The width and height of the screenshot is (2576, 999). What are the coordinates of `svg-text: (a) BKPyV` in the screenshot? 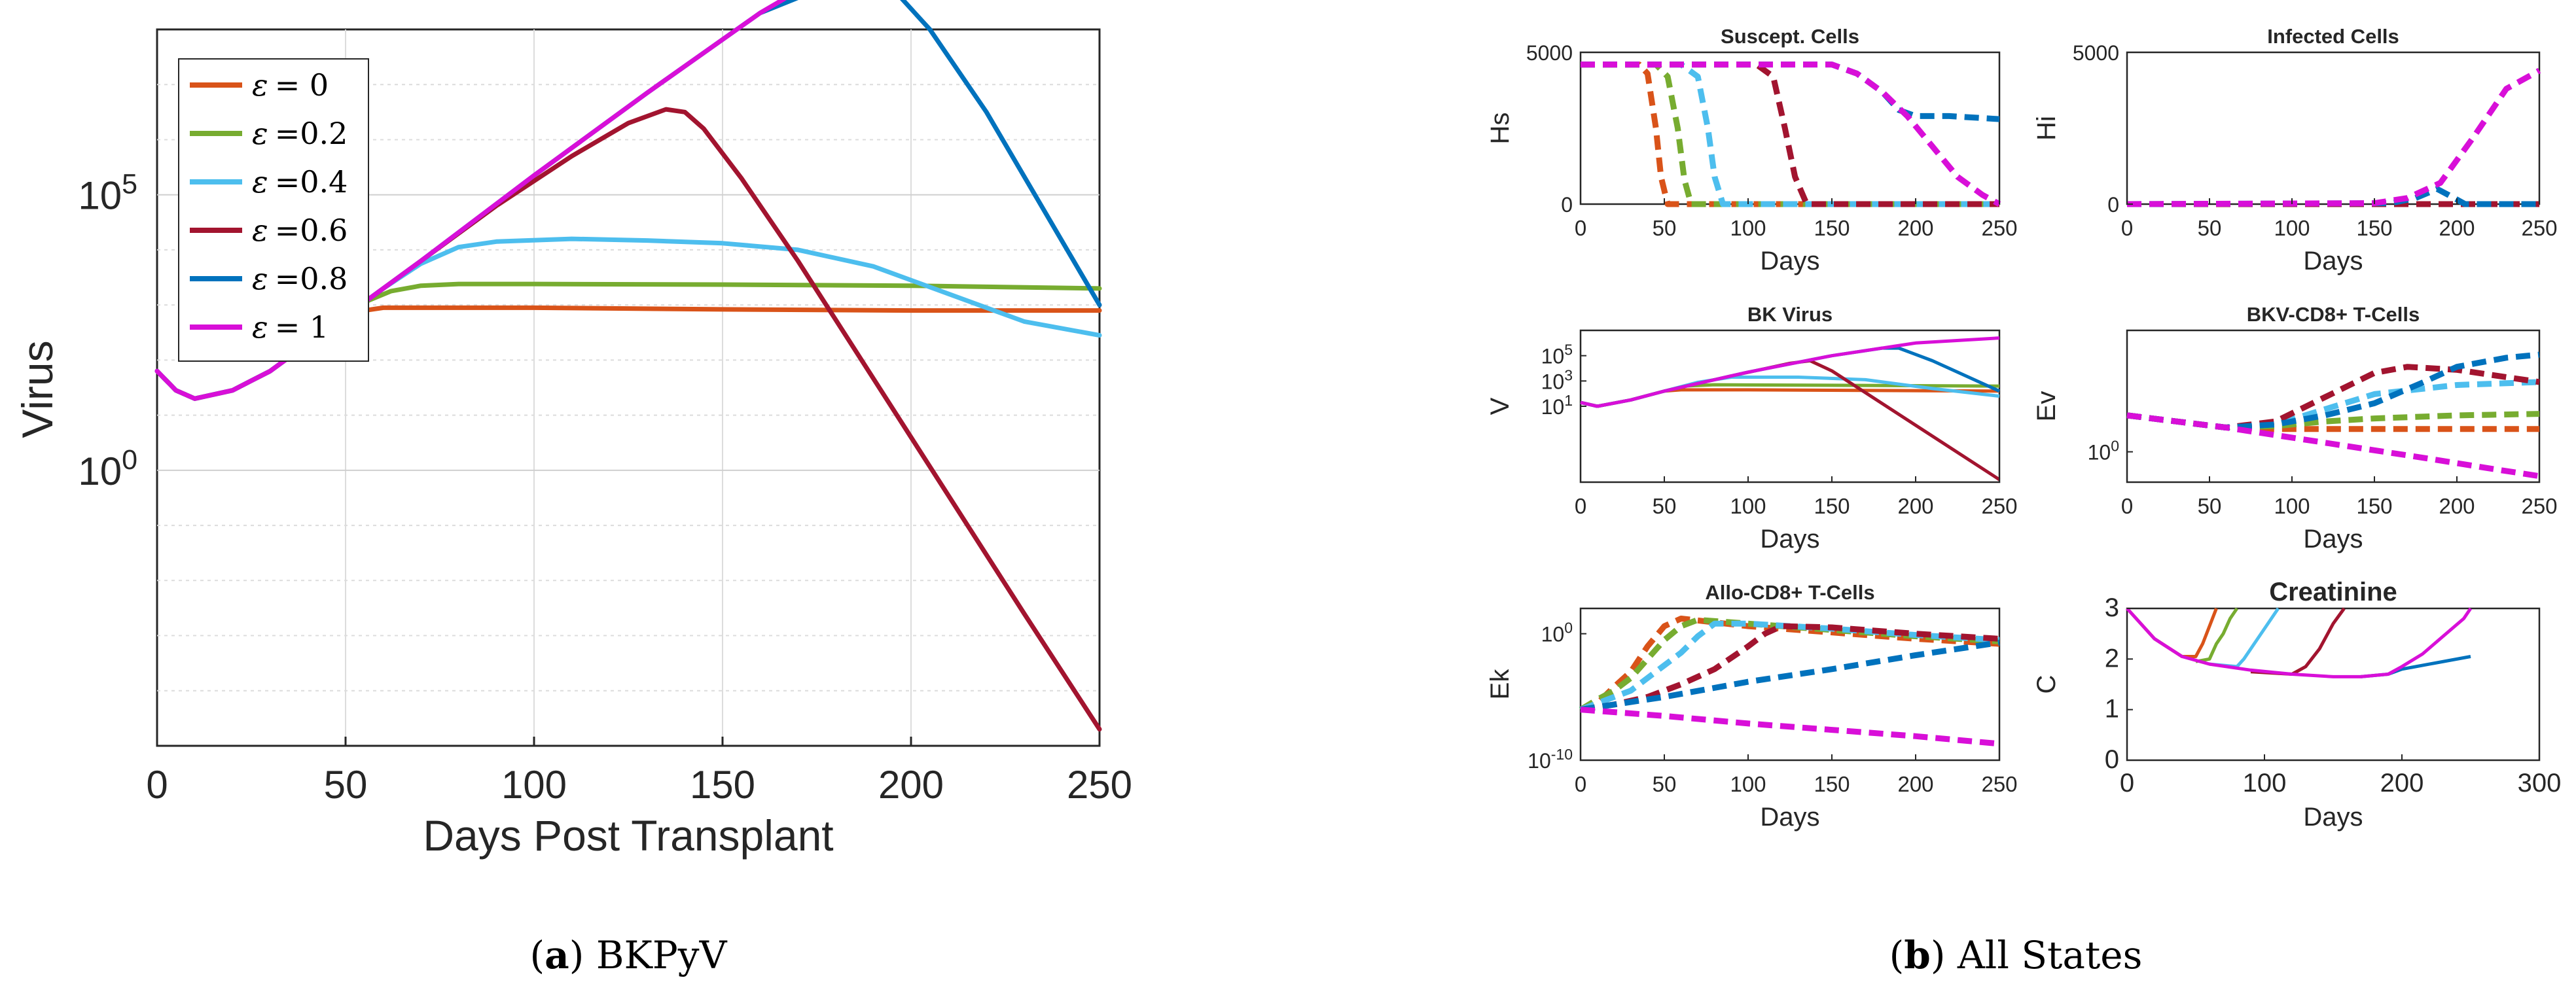 It's located at (629, 955).